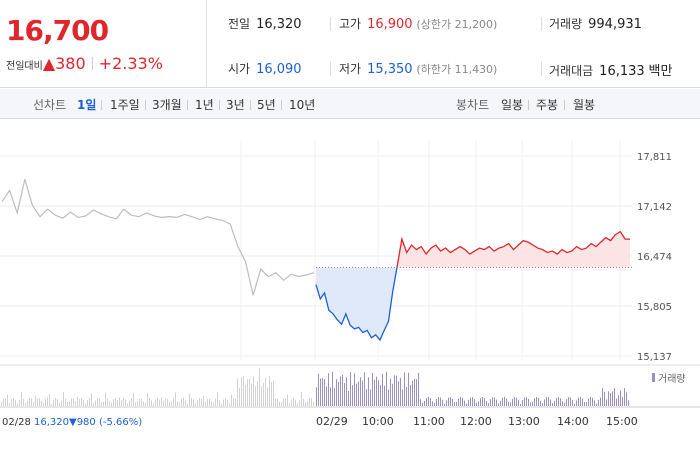 Image resolution: width=700 pixels, height=450 pixels. What do you see at coordinates (265, 68) in the screenshot?
I see `stat-open: 시가 16,090` at bounding box center [265, 68].